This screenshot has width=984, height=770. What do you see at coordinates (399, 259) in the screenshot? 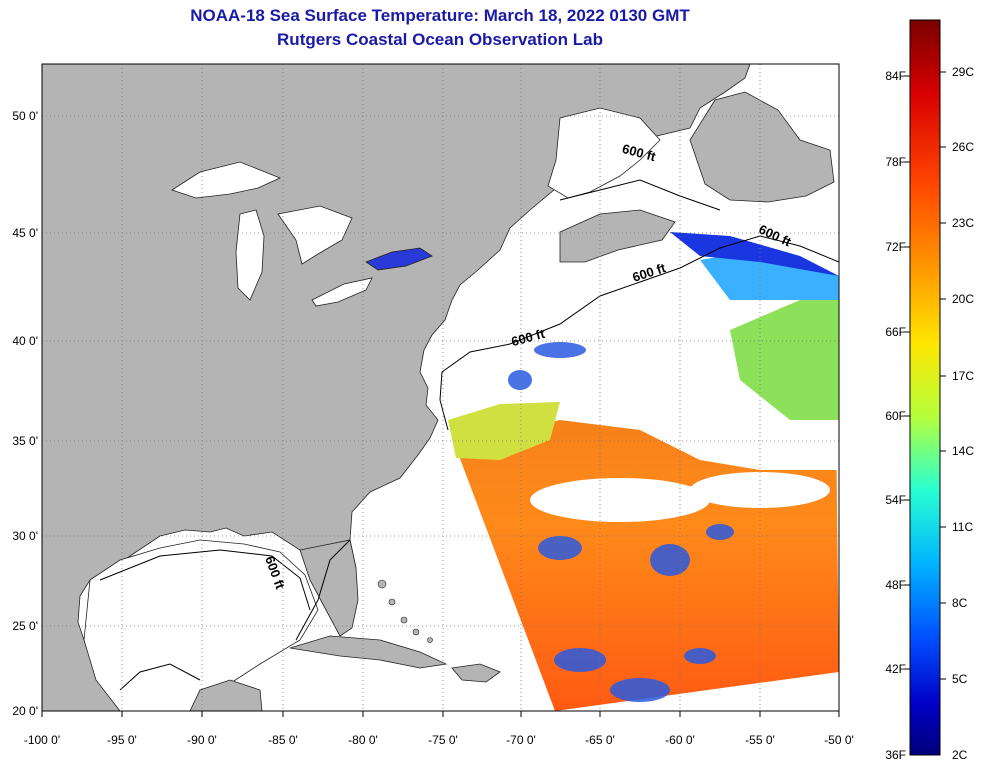
I see `lake-ontario` at bounding box center [399, 259].